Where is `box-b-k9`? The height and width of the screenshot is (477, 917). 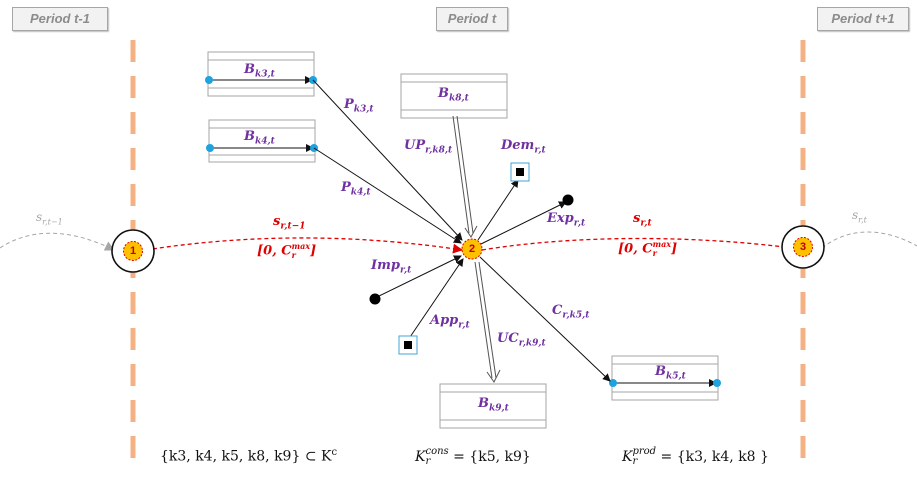
box-b-k9 is located at coordinates (493, 406).